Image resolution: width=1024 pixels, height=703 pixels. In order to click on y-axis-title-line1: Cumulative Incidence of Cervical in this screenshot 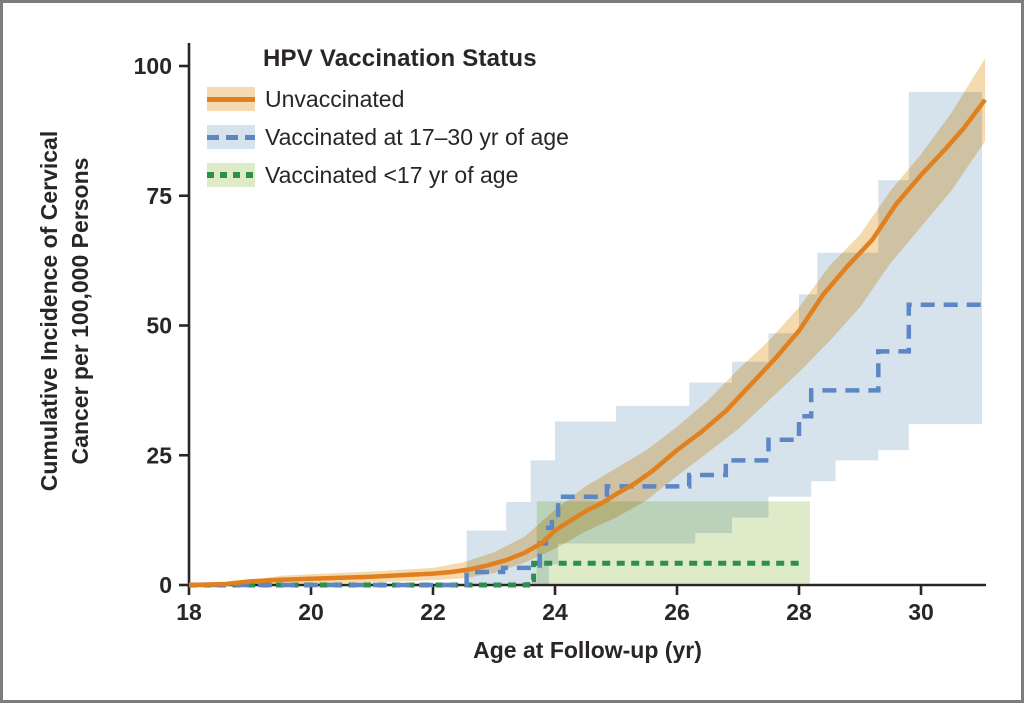, I will do `click(48, 311)`.